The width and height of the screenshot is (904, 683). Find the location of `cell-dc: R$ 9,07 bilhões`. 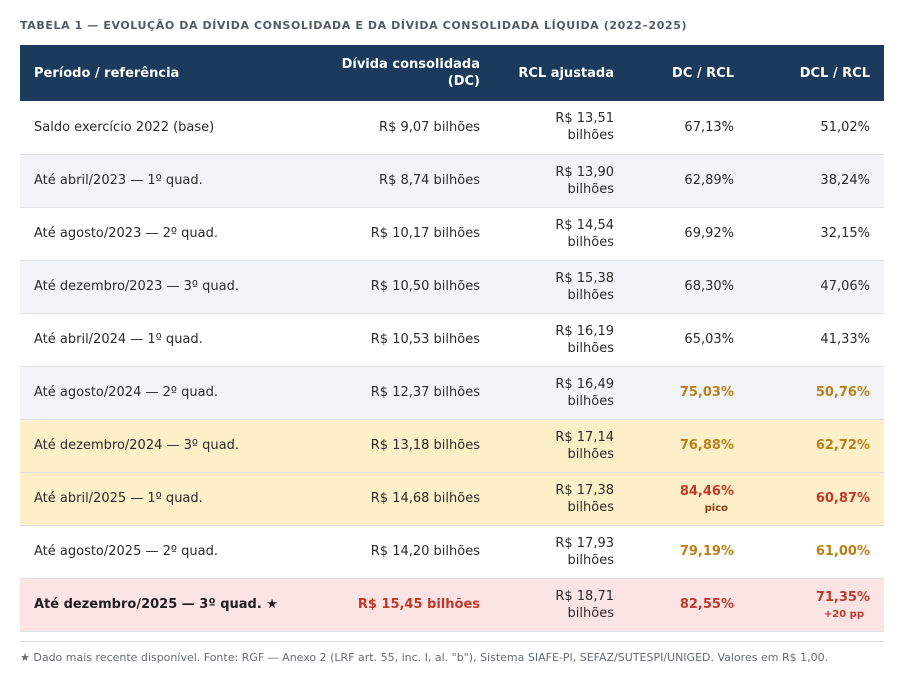

cell-dc: R$ 9,07 bilhões is located at coordinates (429, 127).